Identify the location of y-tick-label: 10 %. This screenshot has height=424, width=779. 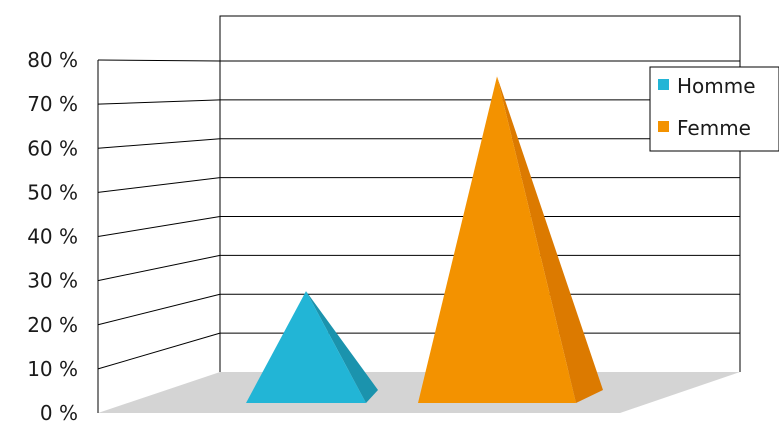
(52, 369).